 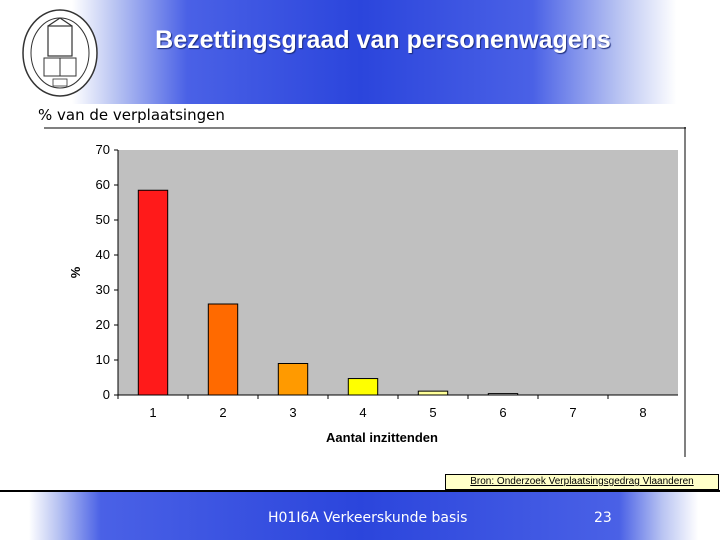 I want to click on slide-title: Bezettingsgraad van personenwagens, so click(x=383, y=40).